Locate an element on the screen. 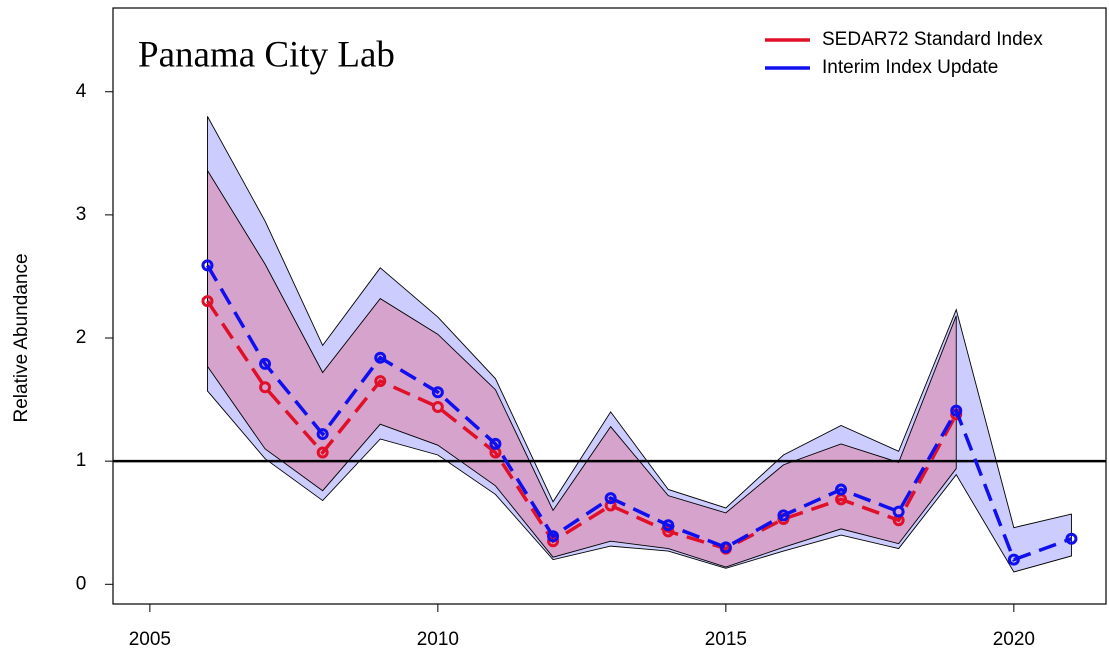  x-tick-label: 2015 is located at coordinates (726, 639).